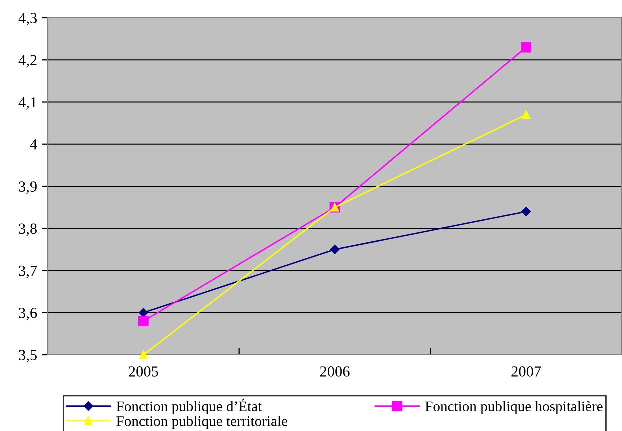 The width and height of the screenshot is (622, 431). Describe the element at coordinates (27, 103) in the screenshot. I see `y-tick-label: 4,1` at that location.